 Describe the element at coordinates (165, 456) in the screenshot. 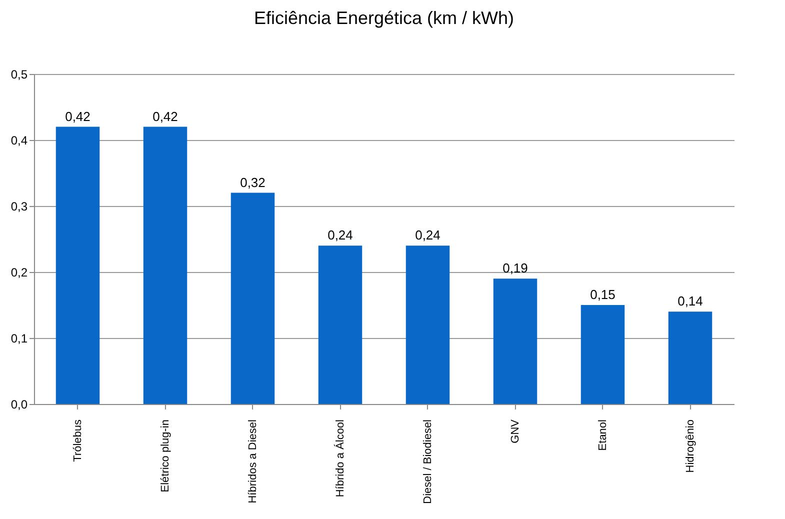

I see `x-tick-label: Elétrico plug-in` at that location.